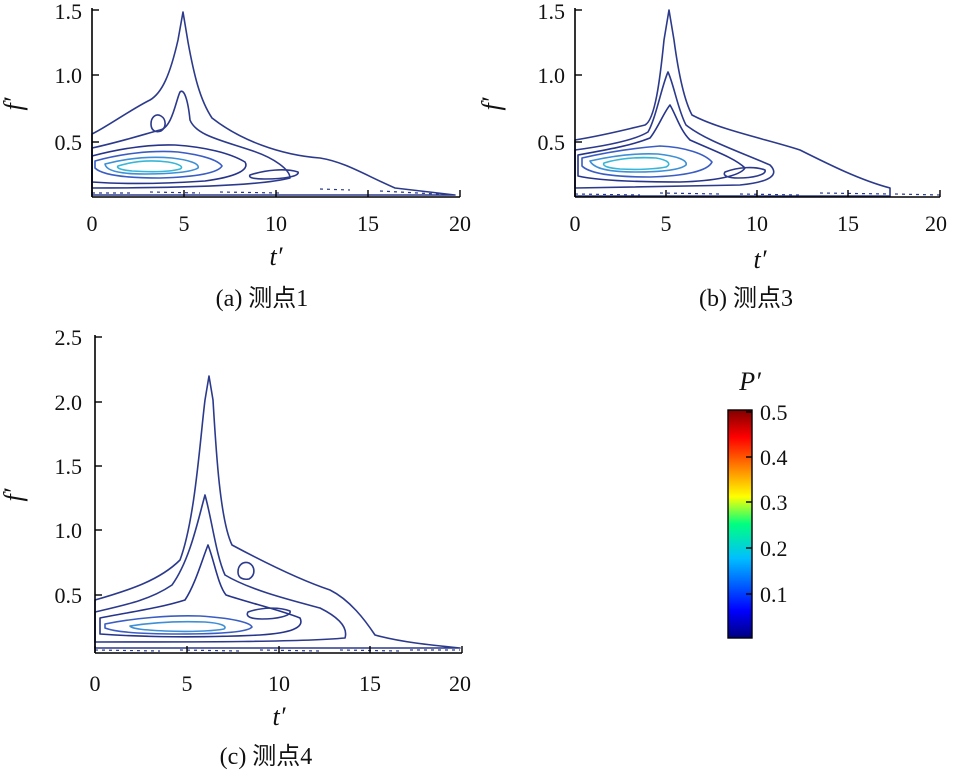 Image resolution: width=953 pixels, height=774 pixels. I want to click on panel-c-xtick-3: 15, so click(370, 683).